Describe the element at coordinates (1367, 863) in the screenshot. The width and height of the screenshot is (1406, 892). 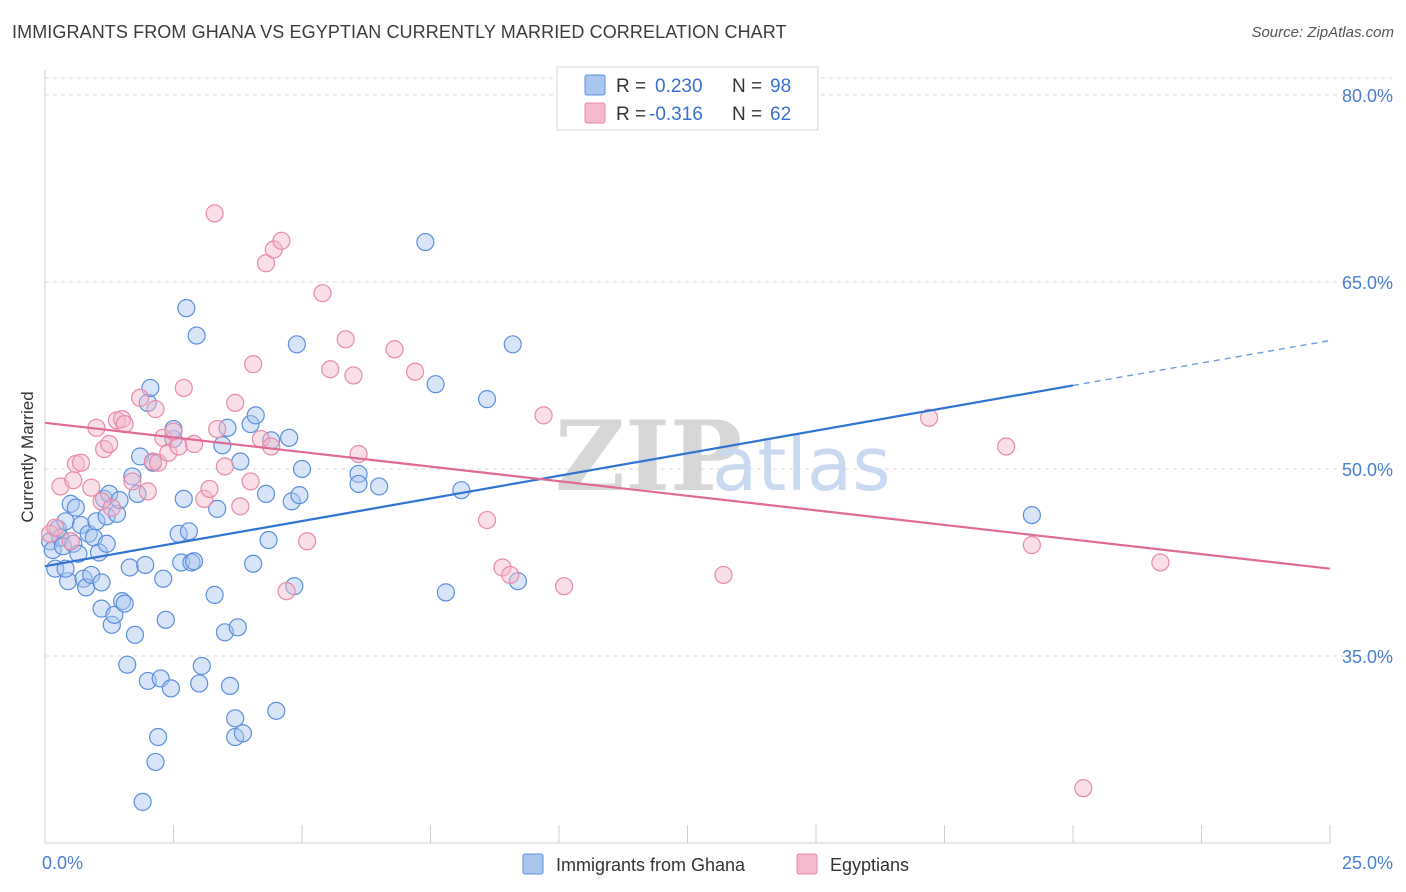
I see `x-tick-label-1: 25.0%` at that location.